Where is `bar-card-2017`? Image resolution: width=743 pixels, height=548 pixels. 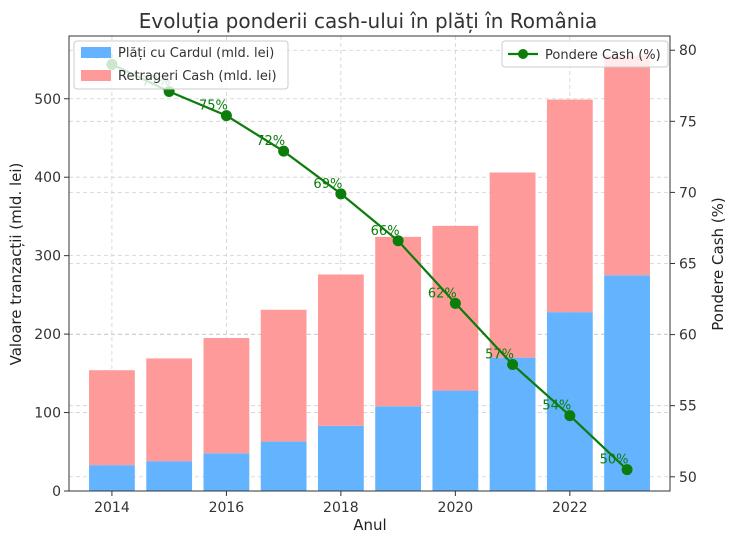
bar-card-2017 is located at coordinates (283, 466).